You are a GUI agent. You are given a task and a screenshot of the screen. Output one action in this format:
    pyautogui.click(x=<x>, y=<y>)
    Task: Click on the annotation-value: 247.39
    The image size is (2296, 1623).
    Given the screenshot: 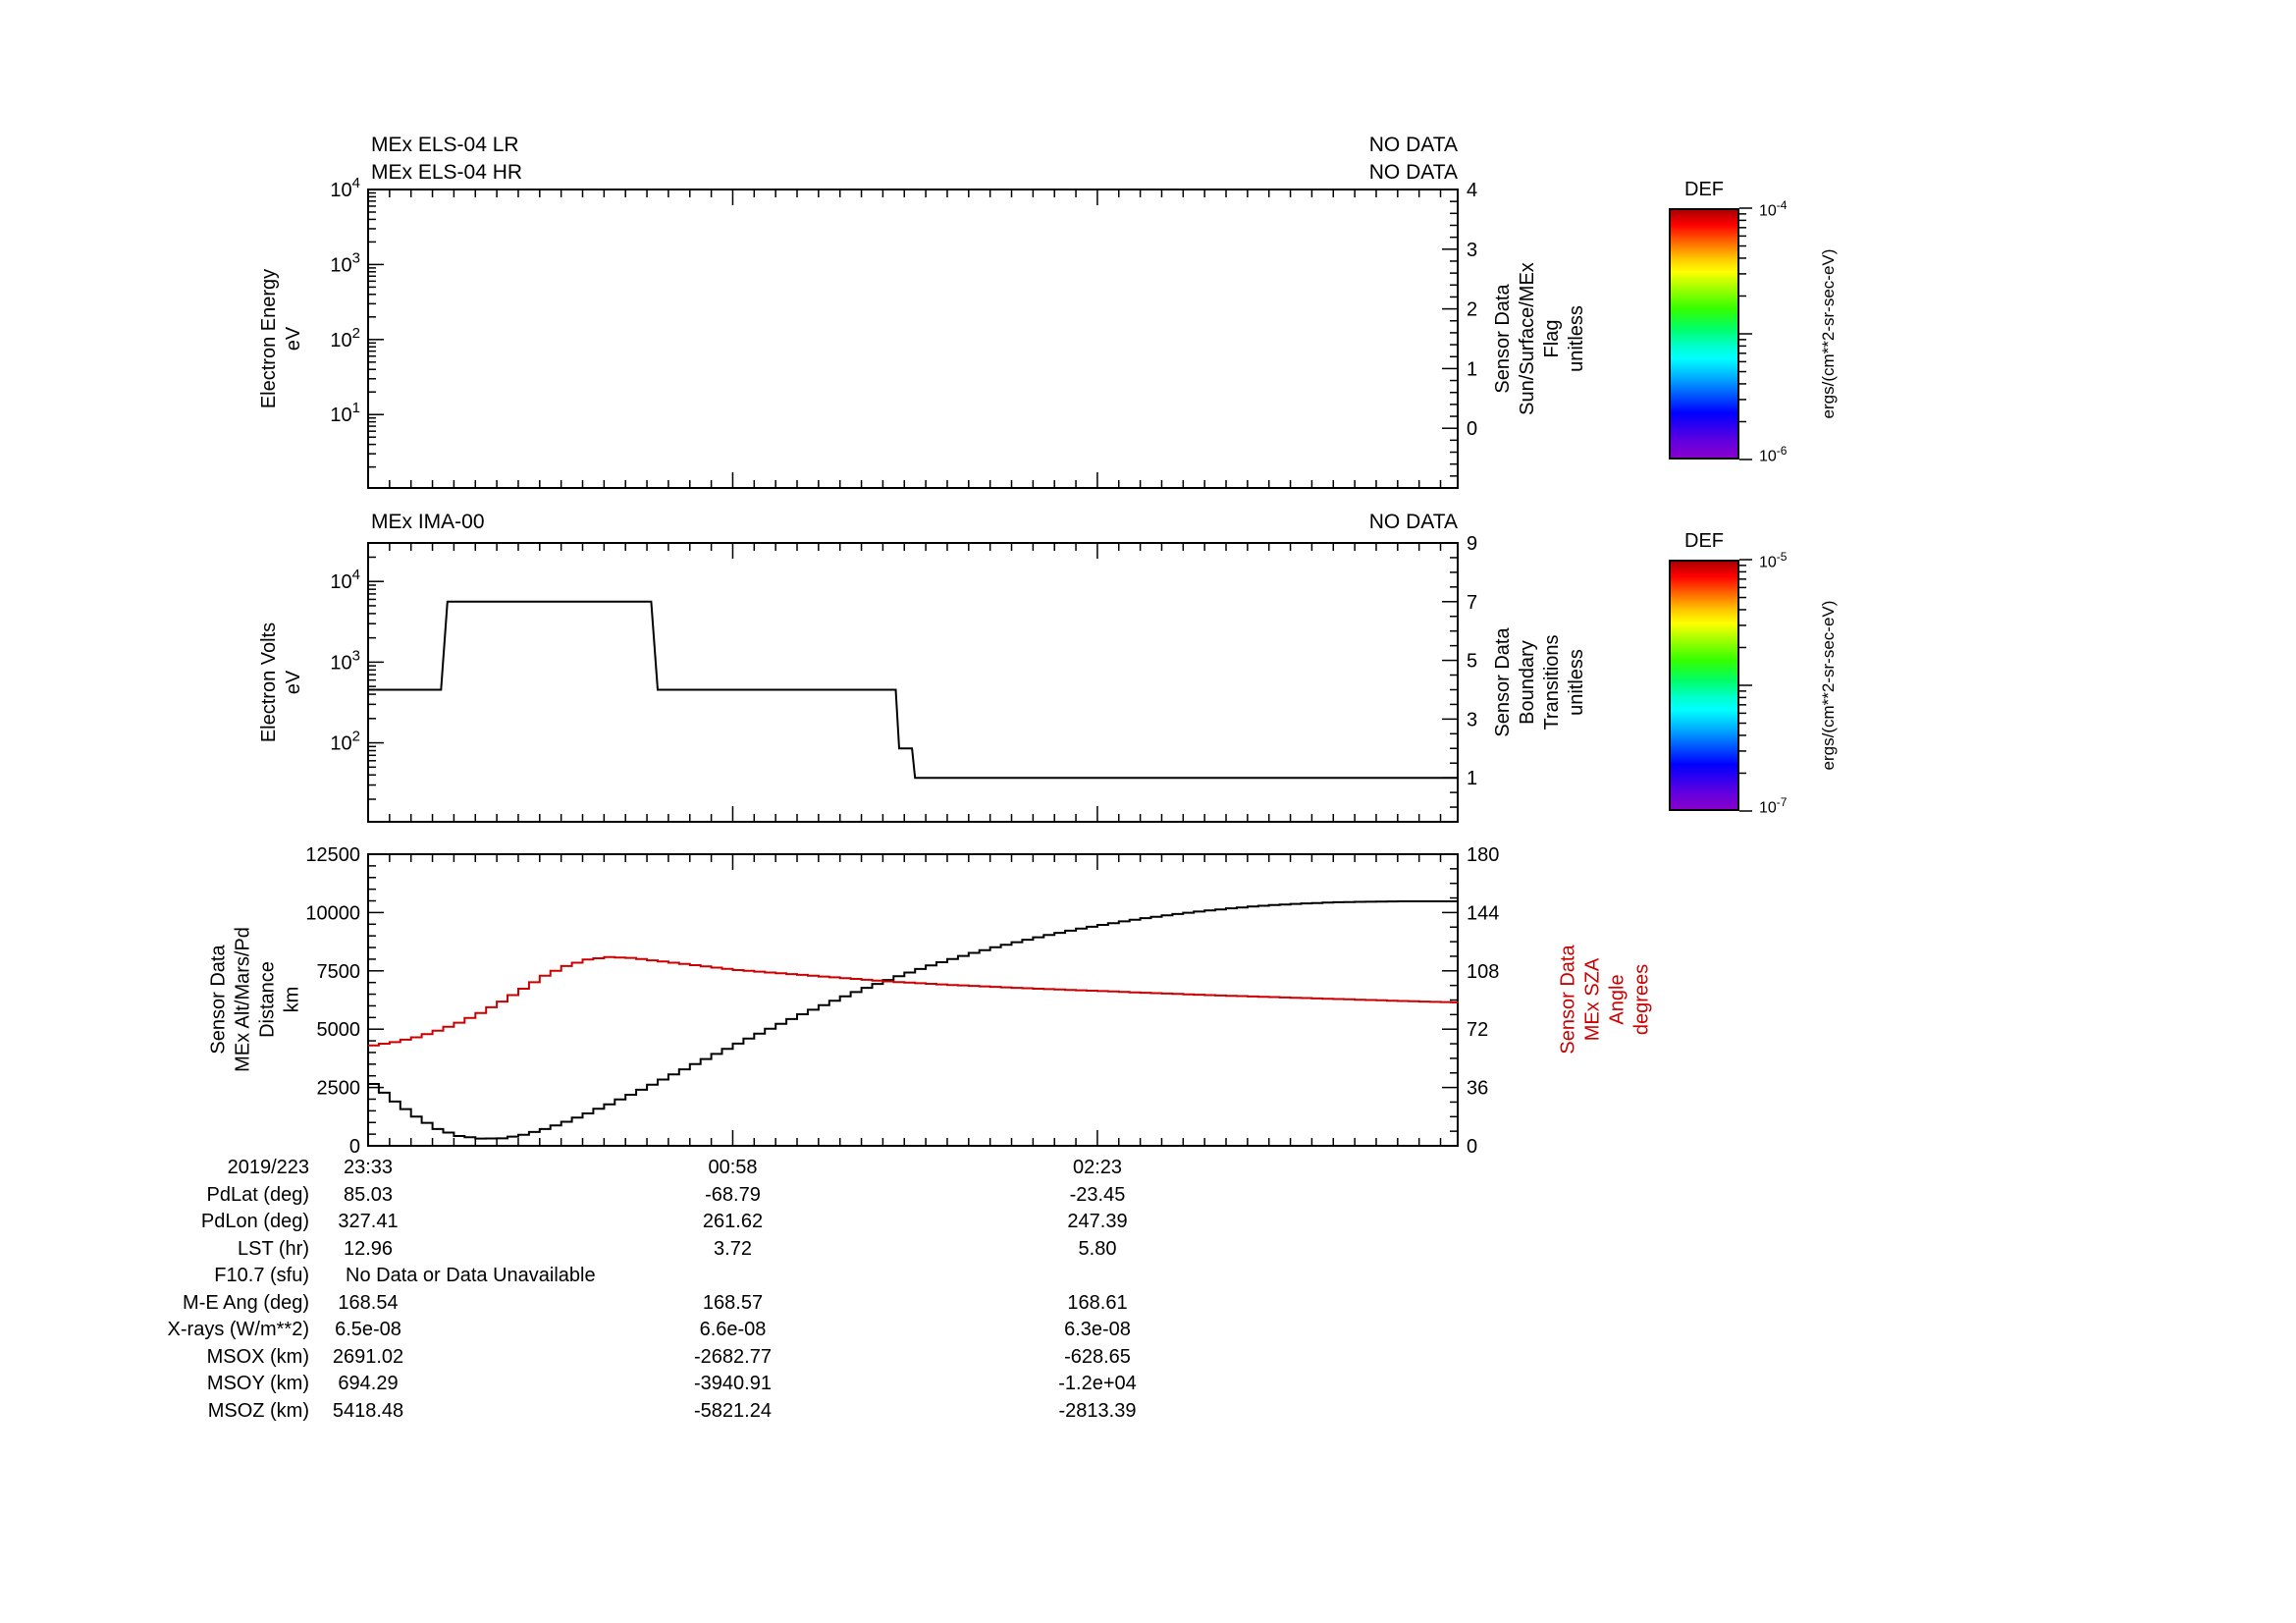 What is the action you would take?
    pyautogui.click(x=1097, y=1221)
    